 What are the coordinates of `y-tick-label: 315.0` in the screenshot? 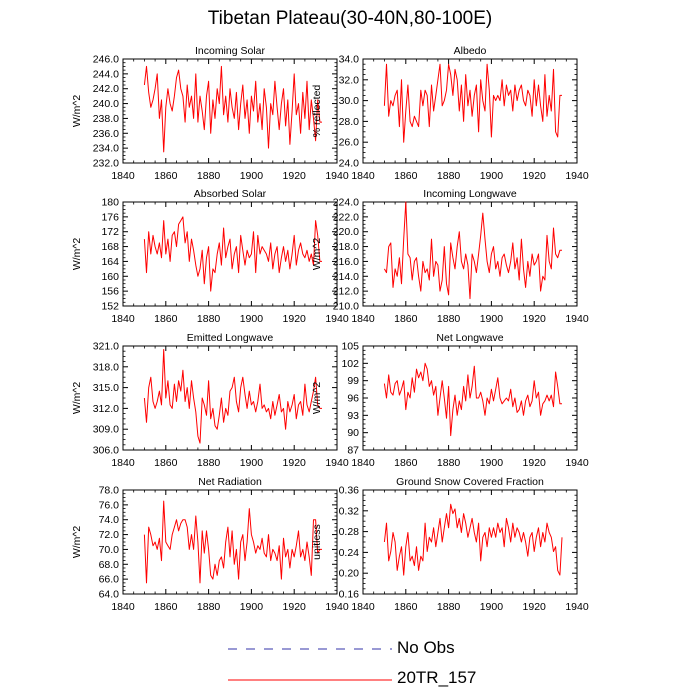 It's located at (106, 388).